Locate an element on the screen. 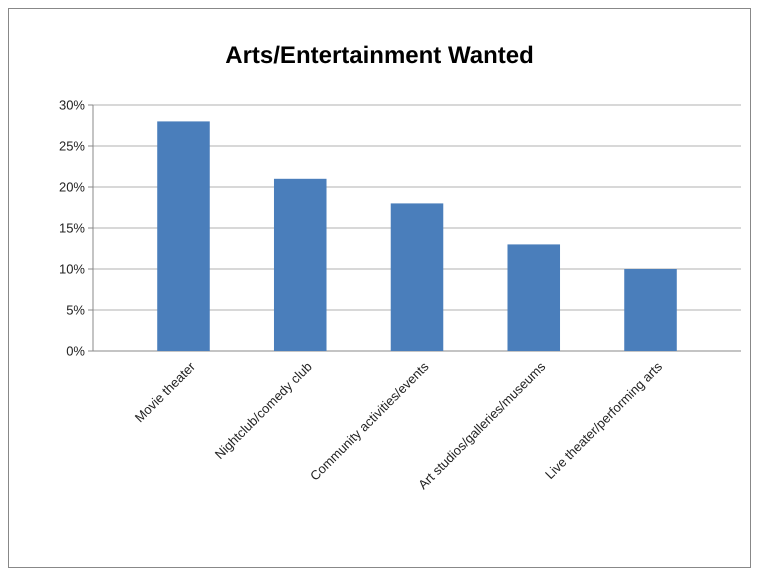 The image size is (759, 576). y-tick-label: 25% is located at coordinates (72, 146).